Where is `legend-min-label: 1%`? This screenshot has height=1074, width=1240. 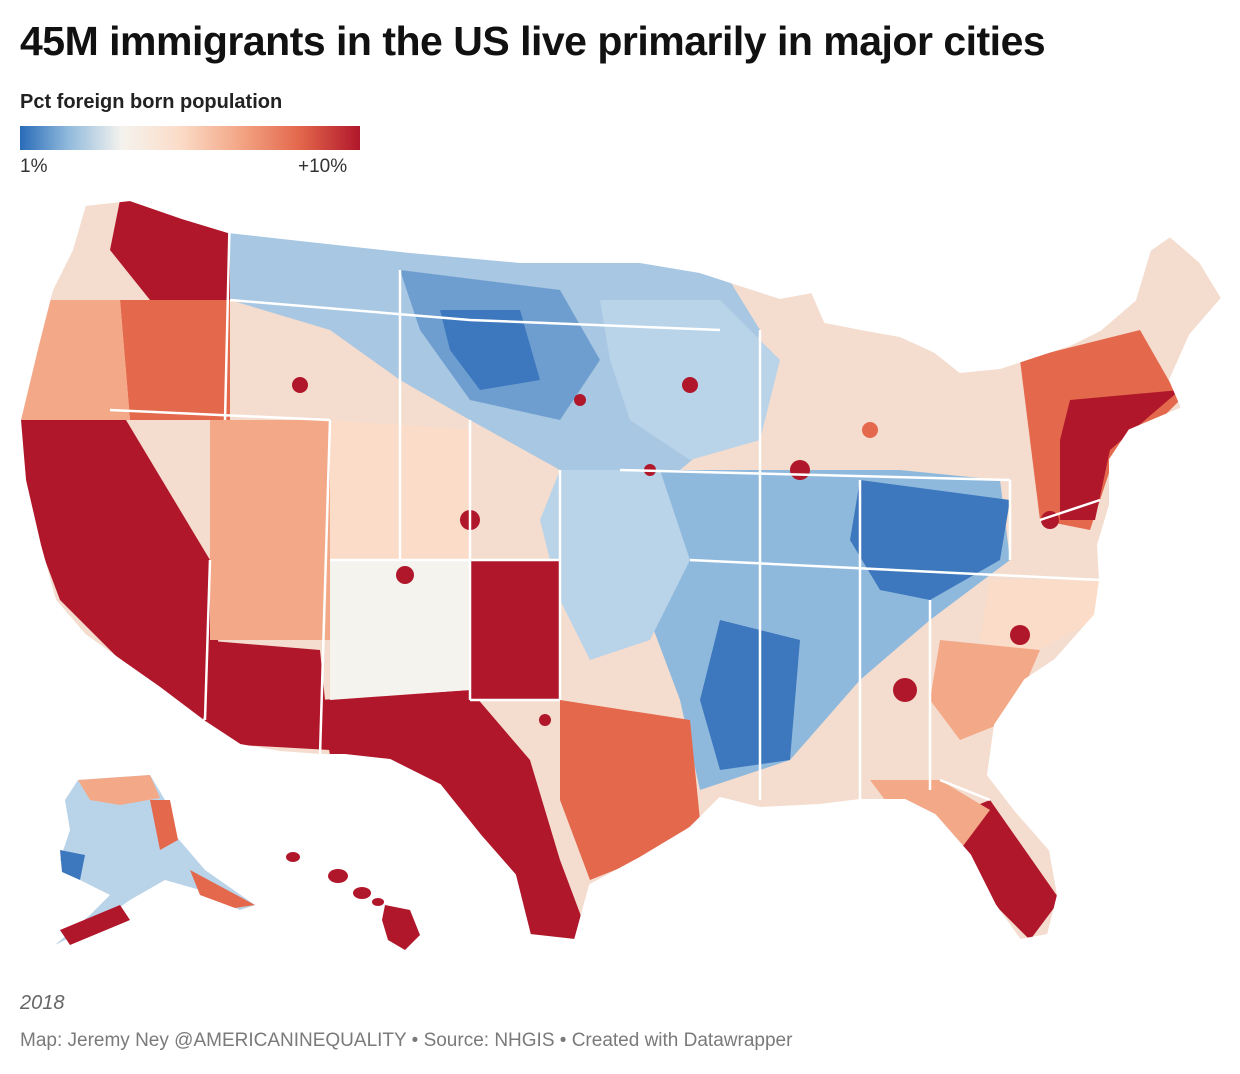
legend-min-label: 1% is located at coordinates (34, 166).